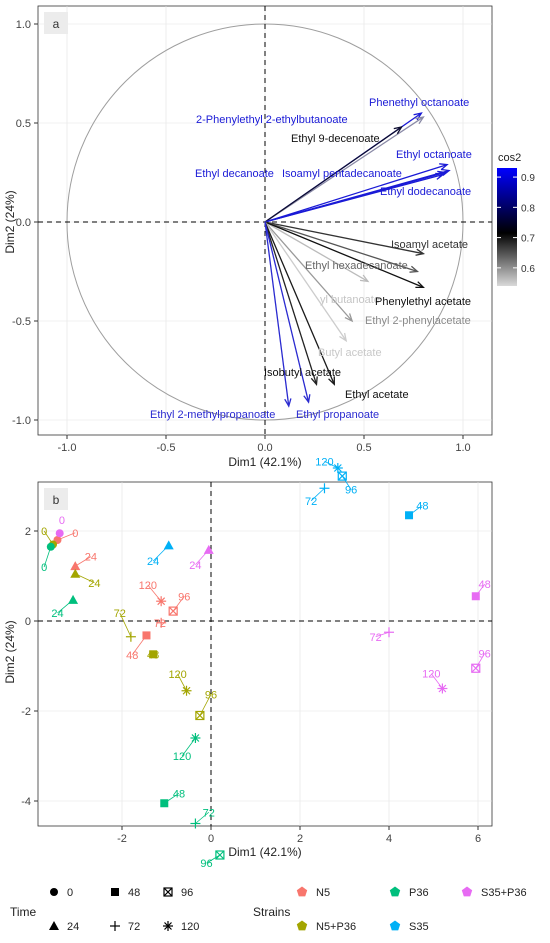 Image resolution: width=550 pixels, height=943 pixels. I want to click on connector-p36-t72, so click(202, 817).